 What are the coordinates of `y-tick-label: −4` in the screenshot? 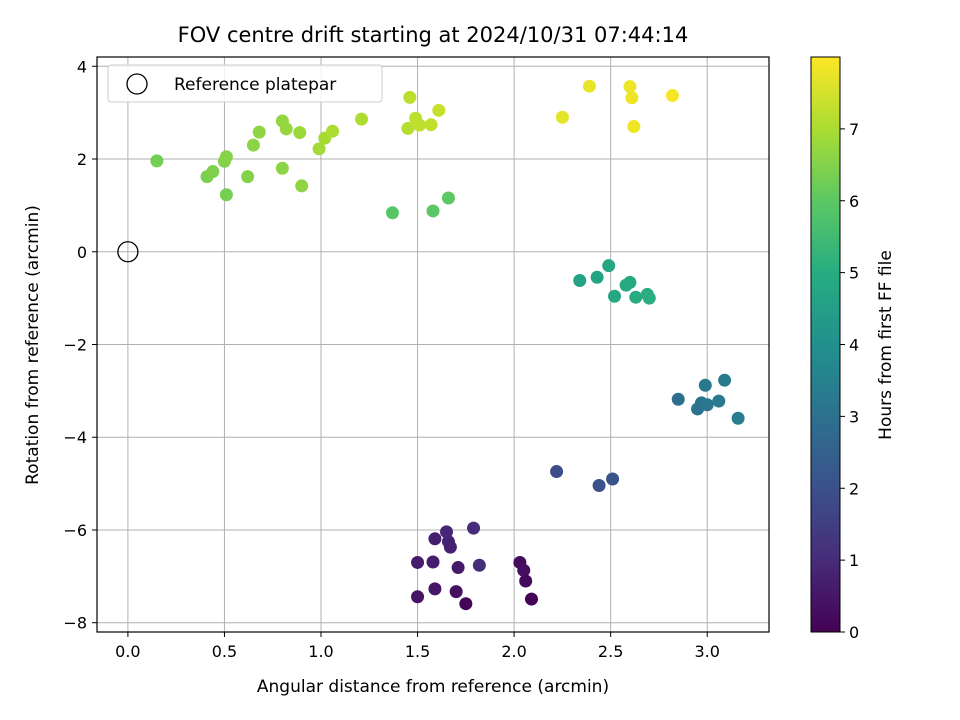 It's located at (75, 437).